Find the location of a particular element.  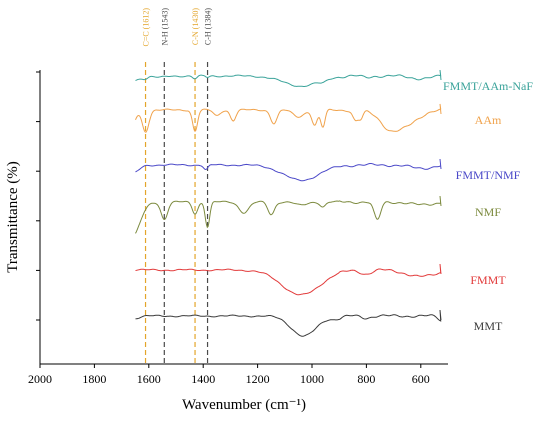

series-label: NMF is located at coordinates (488, 212).